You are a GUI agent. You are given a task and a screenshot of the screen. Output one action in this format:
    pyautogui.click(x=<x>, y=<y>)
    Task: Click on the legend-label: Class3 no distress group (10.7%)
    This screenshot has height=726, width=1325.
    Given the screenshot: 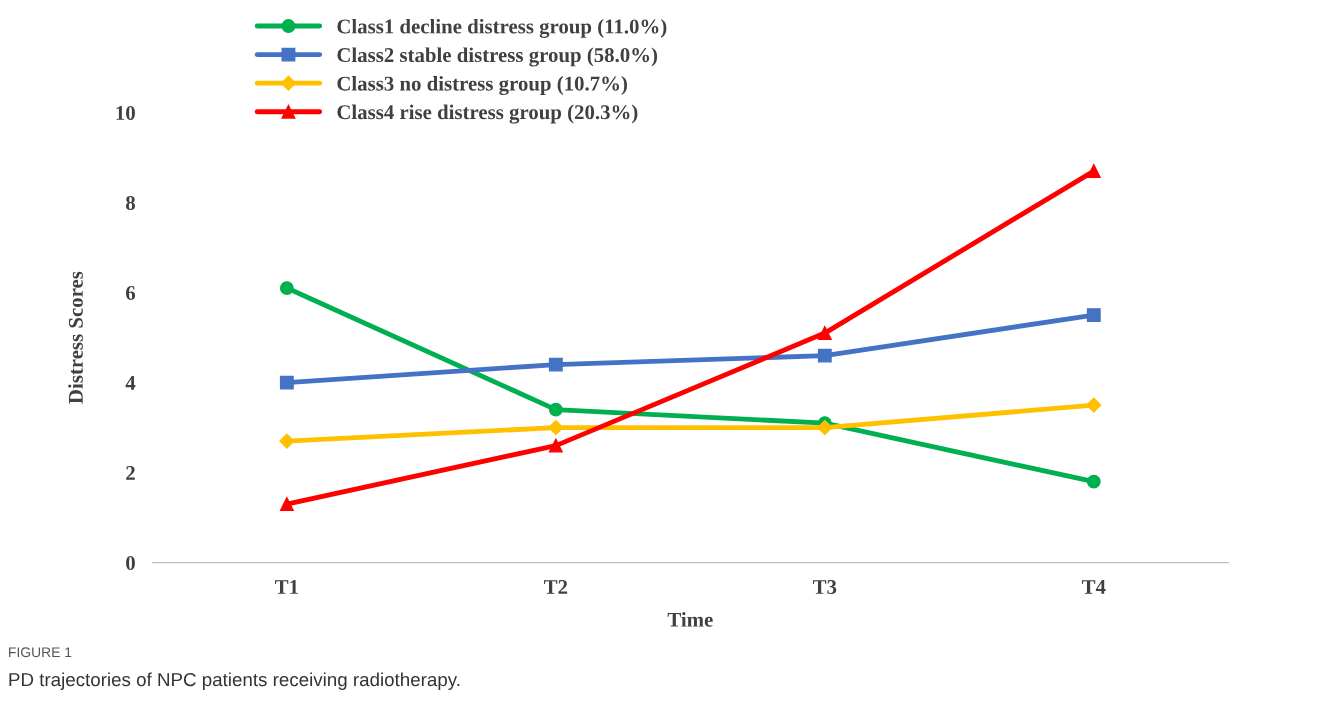 What is the action you would take?
    pyautogui.click(x=482, y=85)
    